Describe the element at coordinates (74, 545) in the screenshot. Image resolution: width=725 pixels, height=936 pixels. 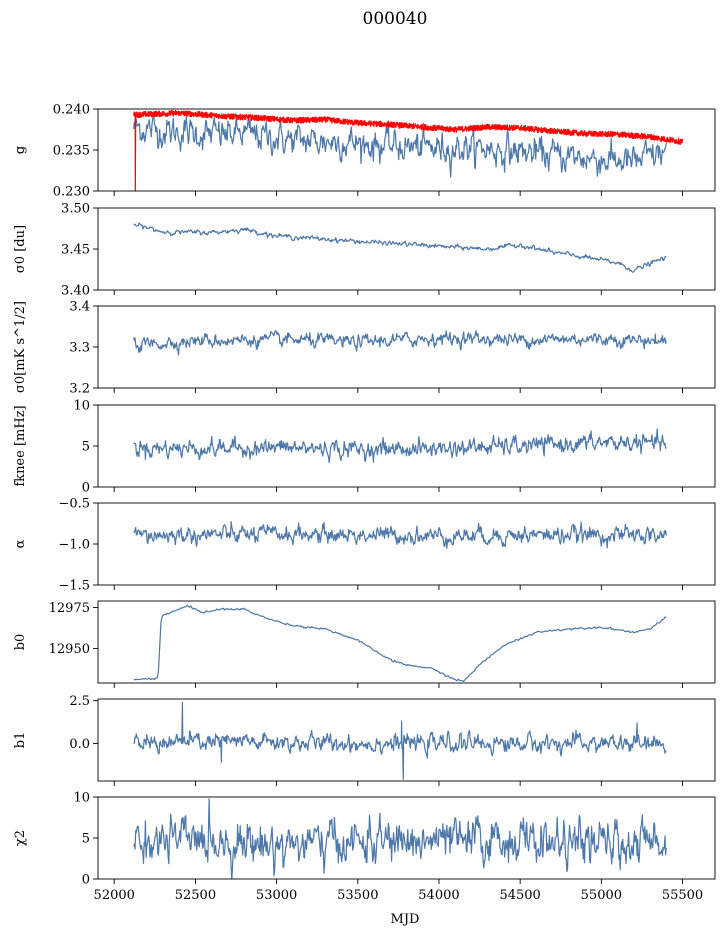
I see `y-tick-label: −1.0` at that location.